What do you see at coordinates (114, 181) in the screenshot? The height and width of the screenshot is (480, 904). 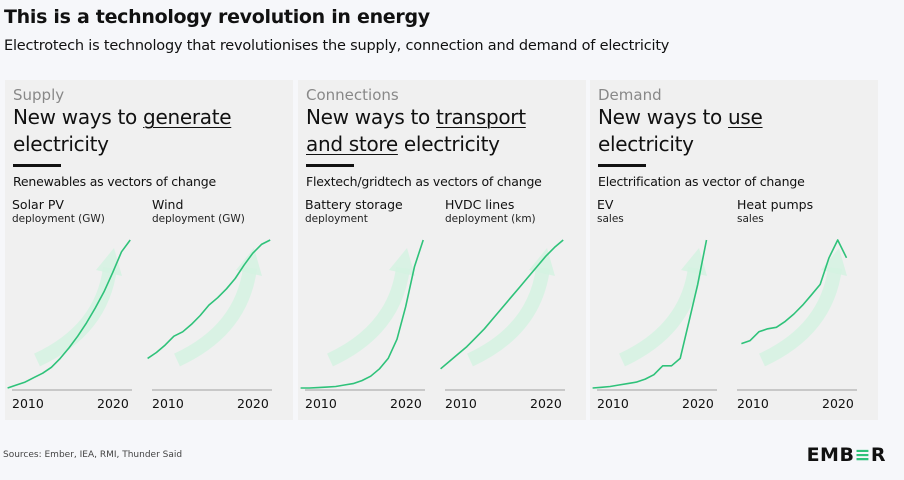 I see `panel-vectors-label: Renewables as vectors of change` at bounding box center [114, 181].